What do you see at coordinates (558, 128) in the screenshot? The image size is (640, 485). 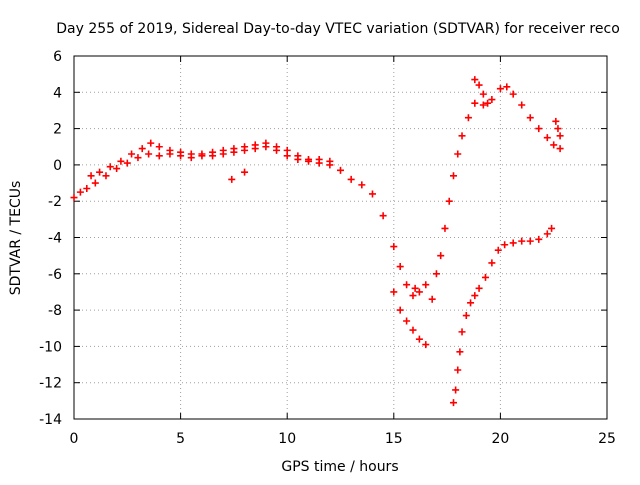 I see `series-end-segment` at bounding box center [558, 128].